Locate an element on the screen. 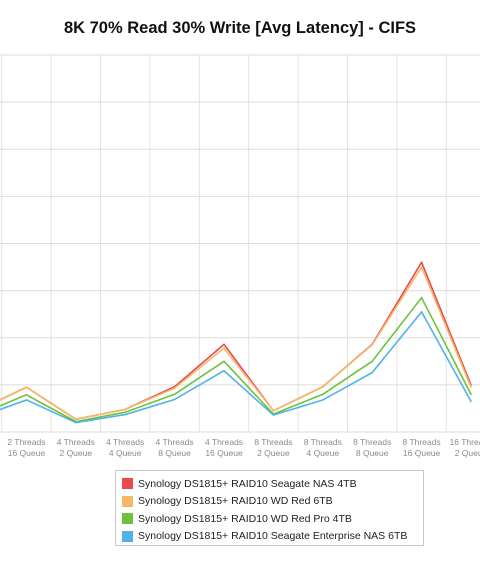  x-tick-label: 8 Threads 4 Queue is located at coordinates (323, 447).